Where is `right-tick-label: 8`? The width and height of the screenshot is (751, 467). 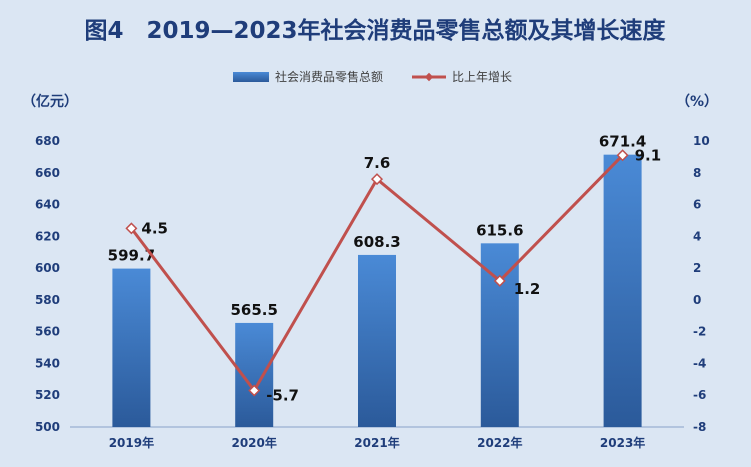
right-tick-label: 8 is located at coordinates (697, 173).